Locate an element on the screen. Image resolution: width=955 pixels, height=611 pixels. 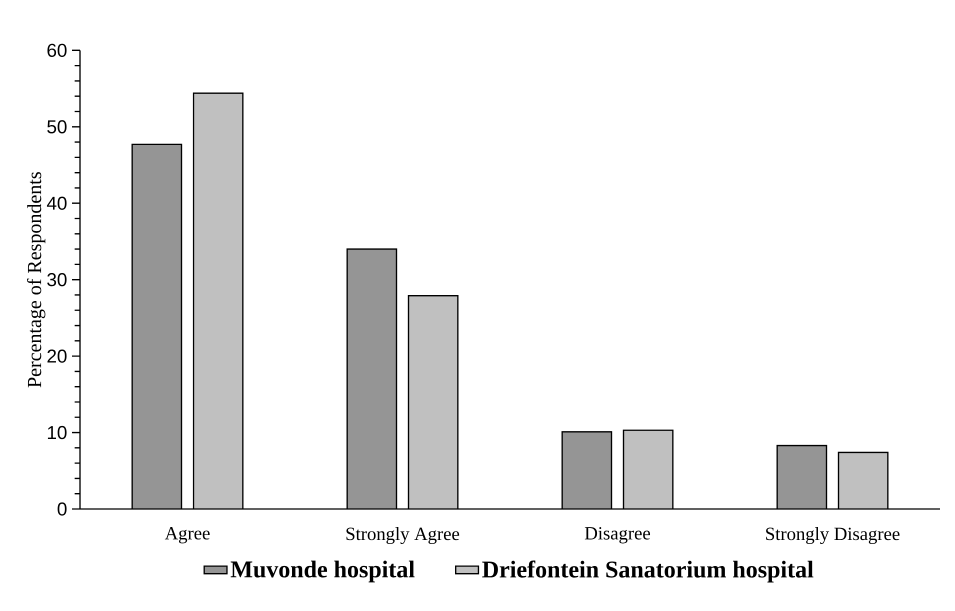
y-tick-label: 20 is located at coordinates (57, 356).